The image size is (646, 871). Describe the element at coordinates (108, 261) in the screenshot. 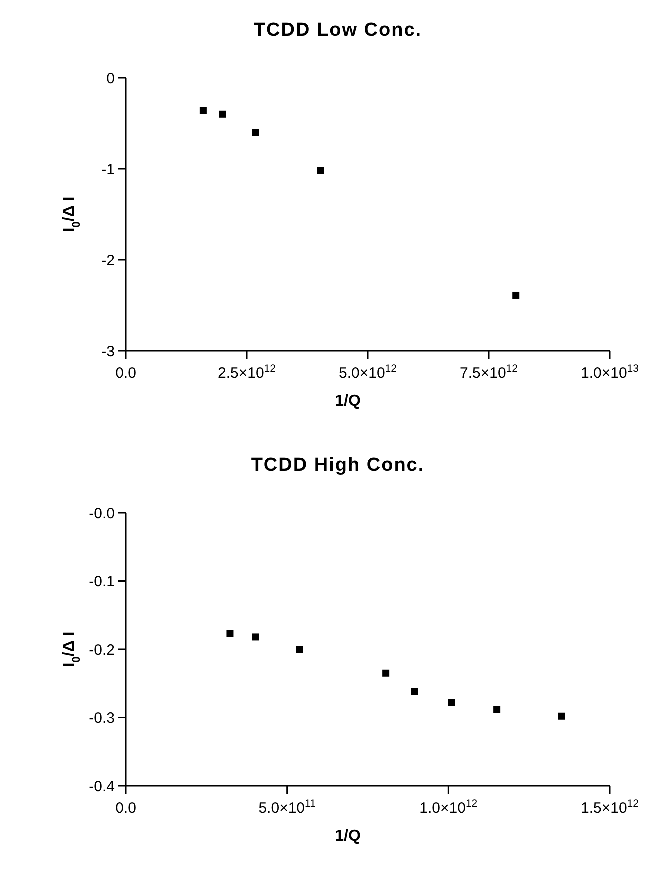

I see `y-tick-label: -2` at that location.